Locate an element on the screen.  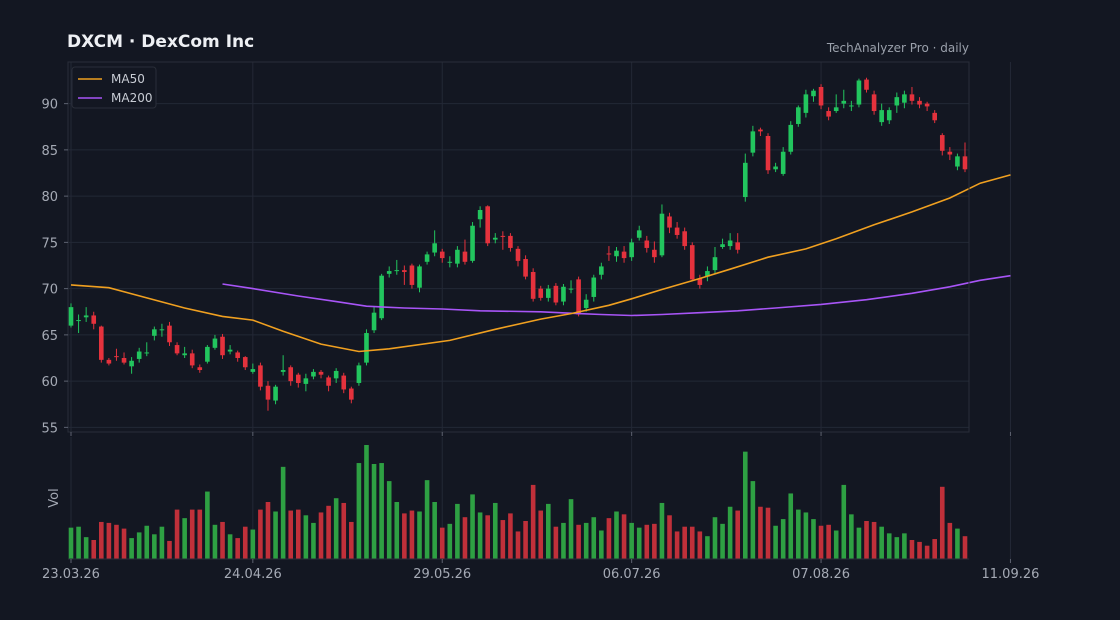
y-tick-label: 85 is located at coordinates (49, 151).